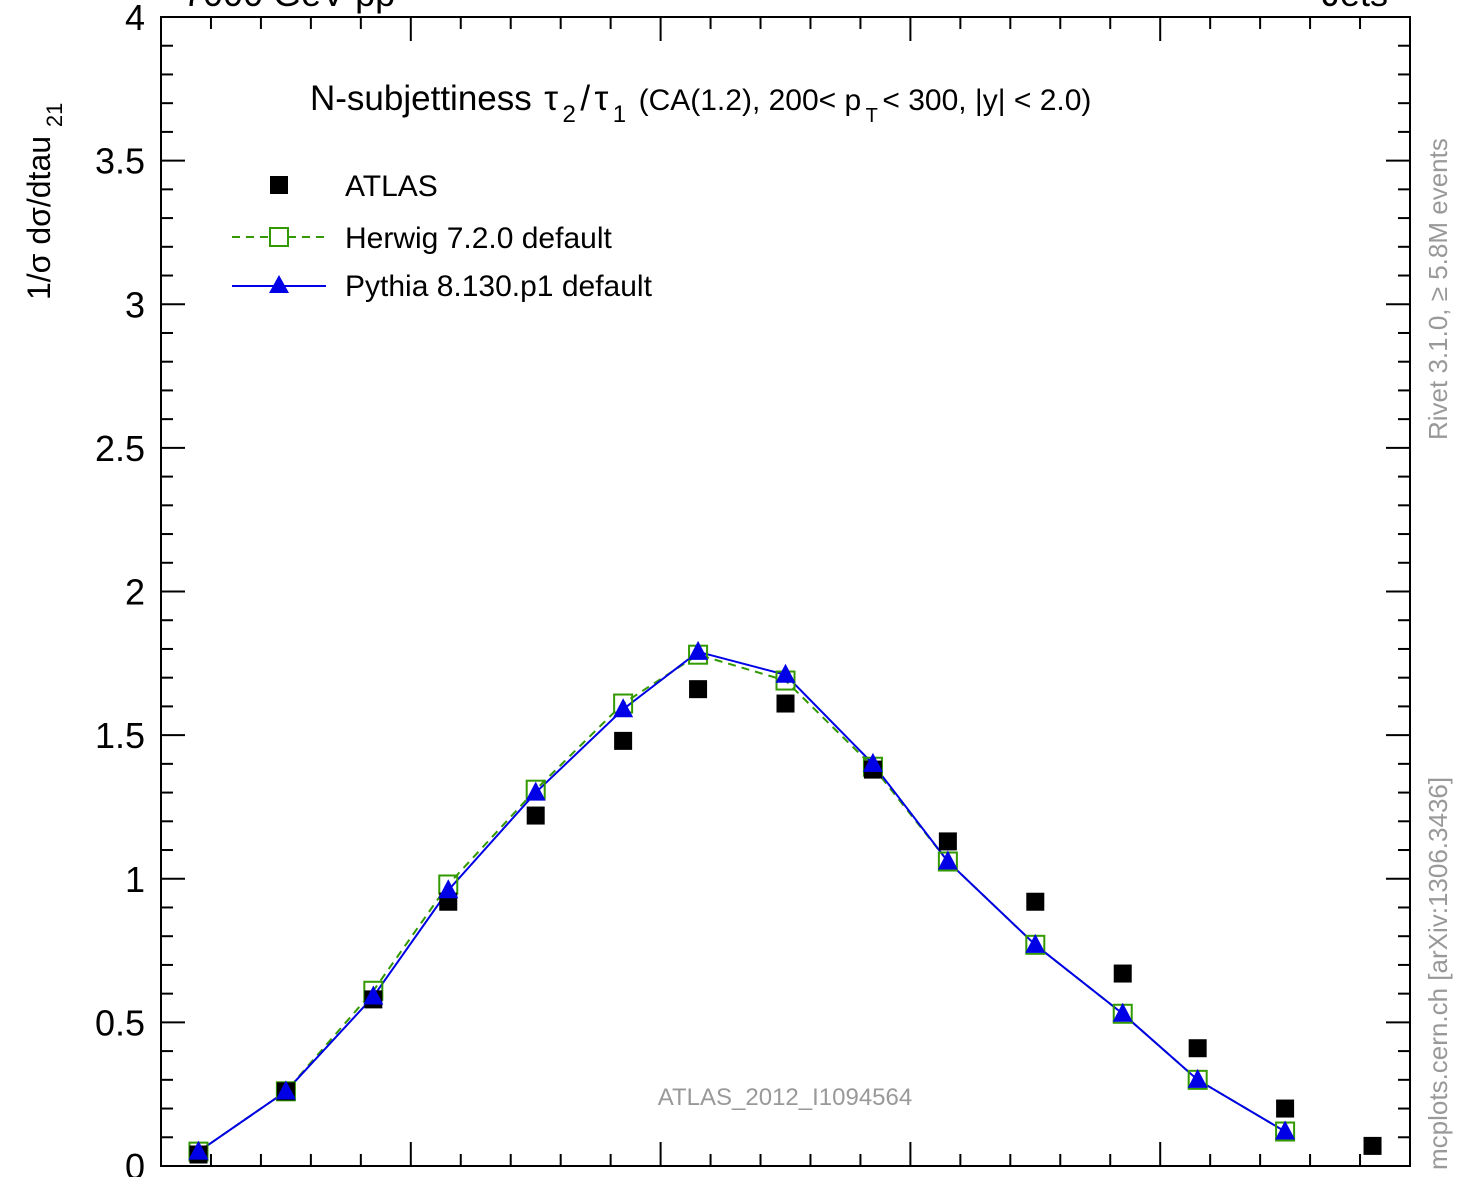 This screenshot has width=1462, height=1177. I want to click on side-label-mcplots: mcplots.cern.ch [arXiv:1306.3436], so click(1438, 973).